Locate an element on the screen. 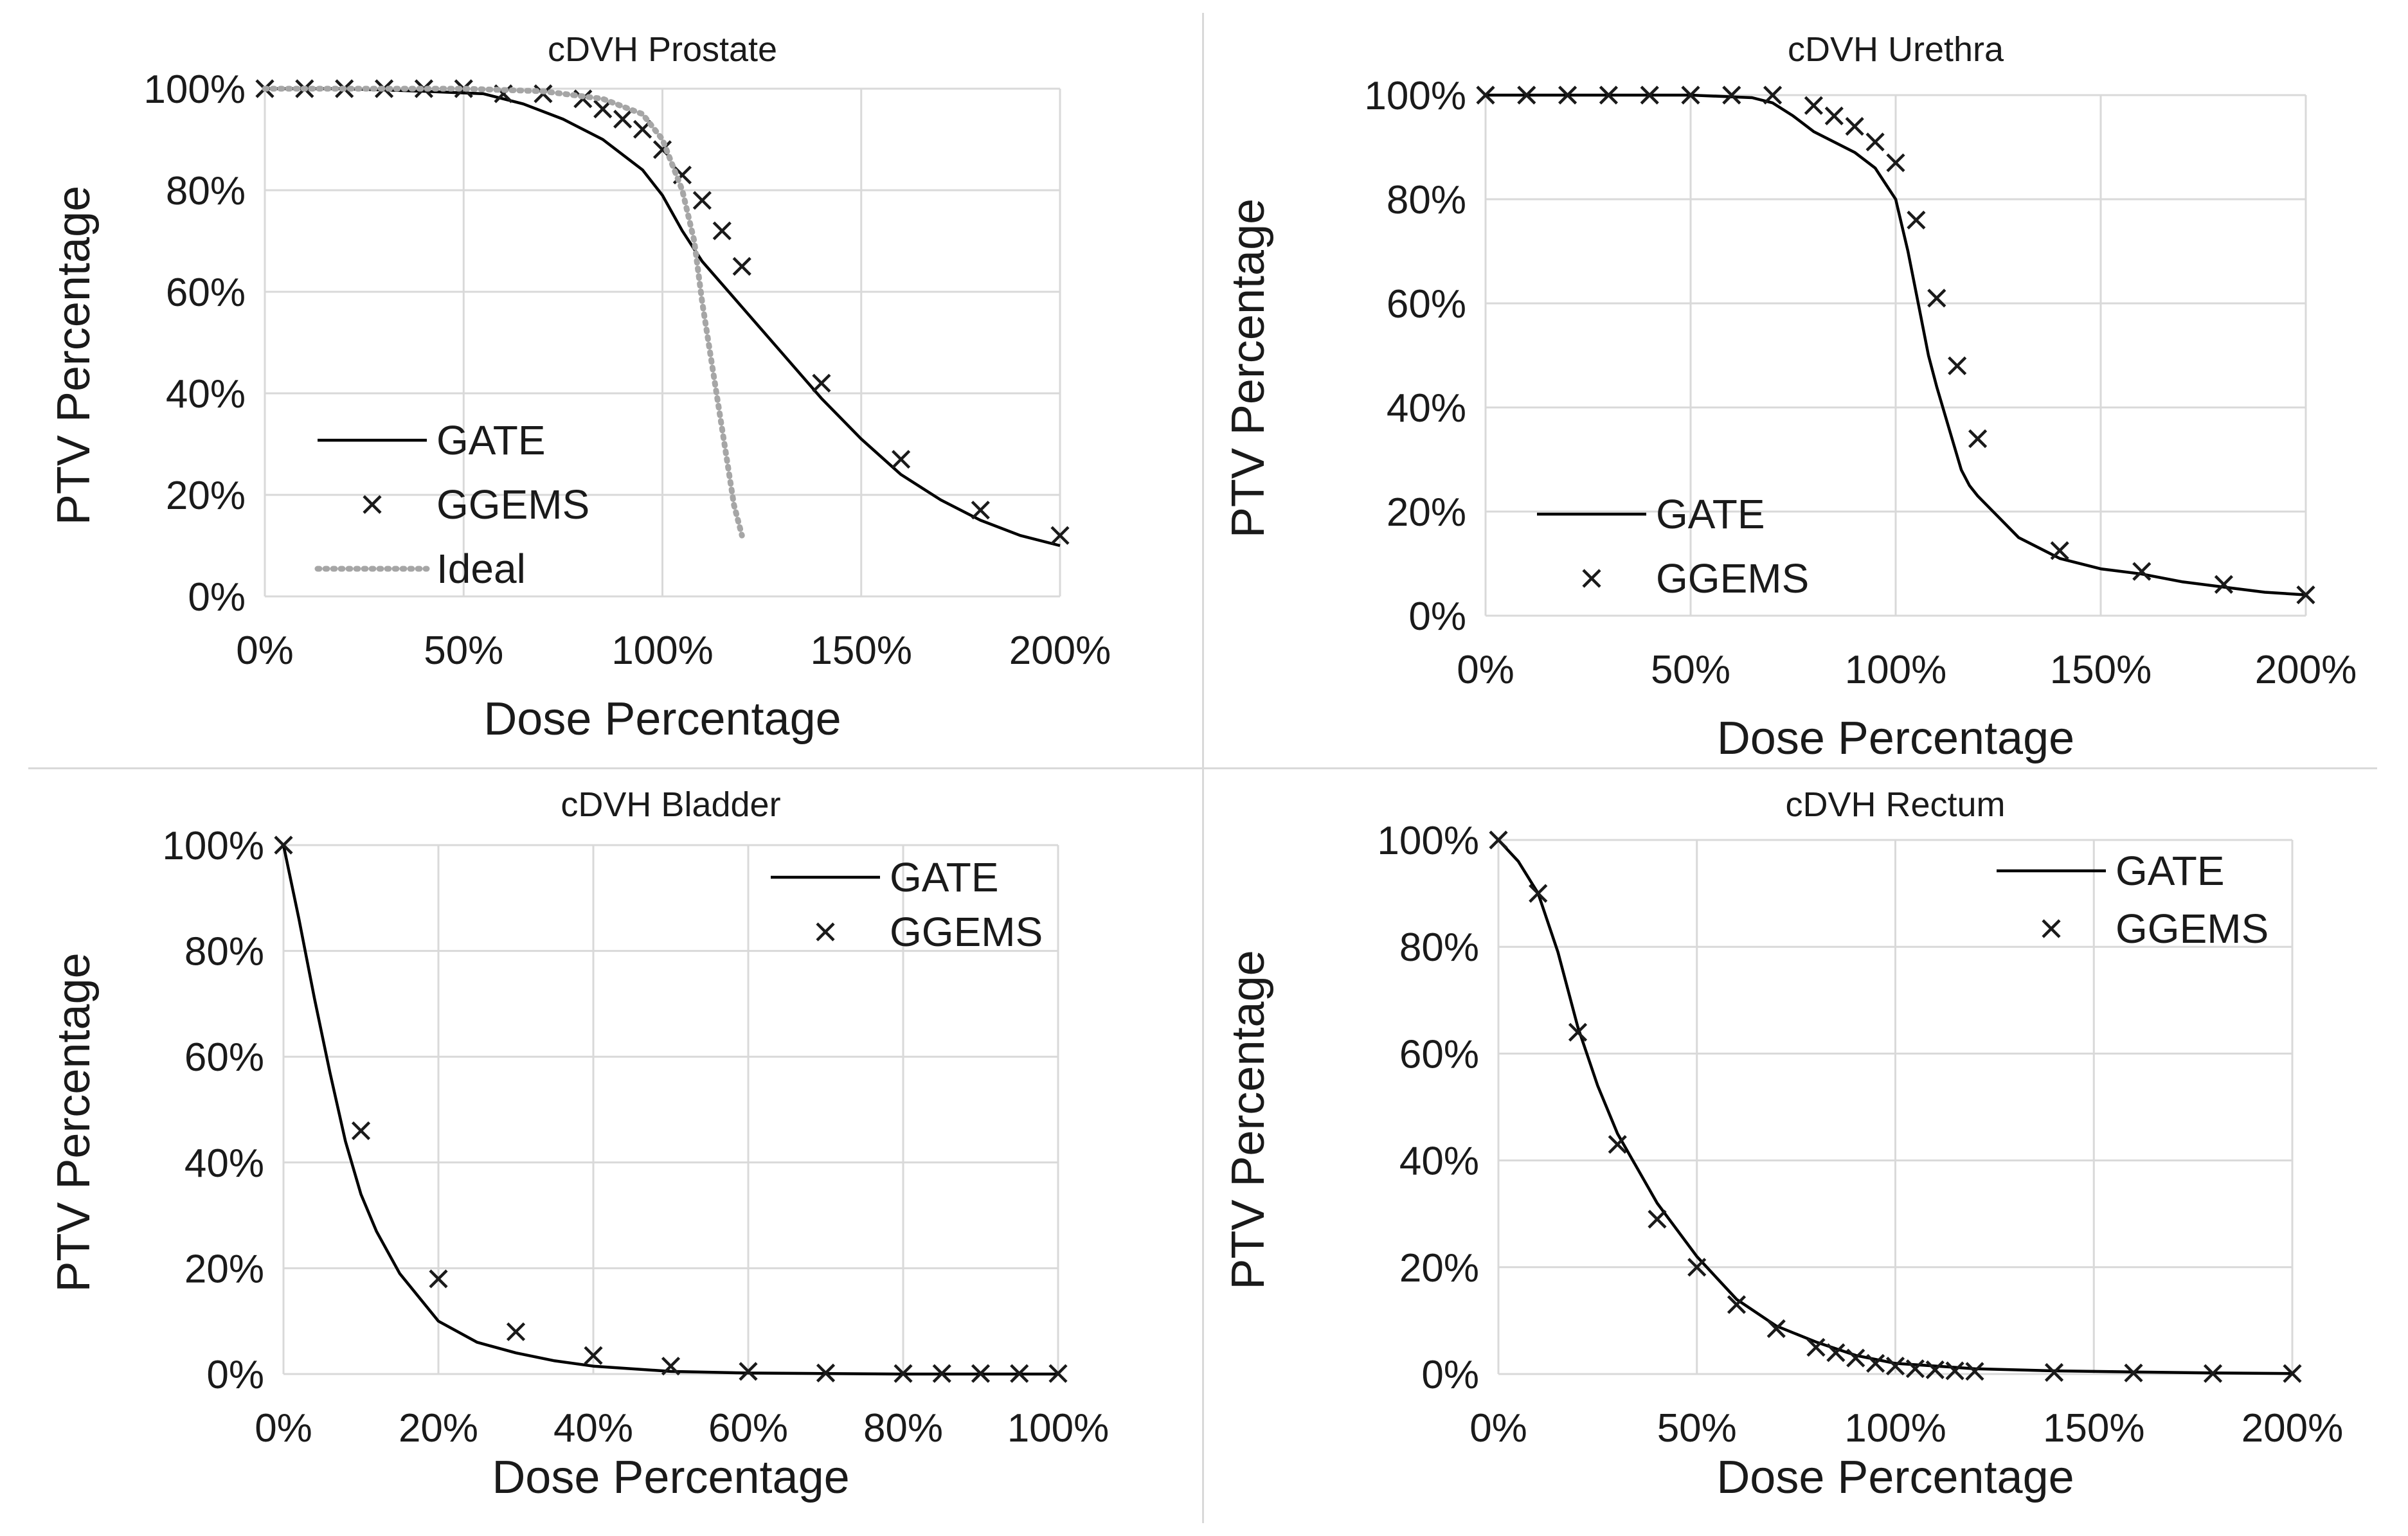 Image resolution: width=2408 pixels, height=1536 pixels. x-tick-label: 20% is located at coordinates (438, 1428).